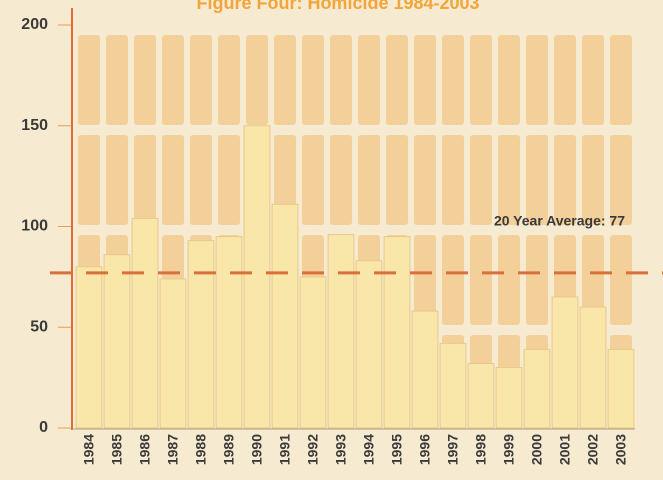 Image resolution: width=663 pixels, height=480 pixels. What do you see at coordinates (313, 449) in the screenshot?
I see `x-tick-label: 1992` at bounding box center [313, 449].